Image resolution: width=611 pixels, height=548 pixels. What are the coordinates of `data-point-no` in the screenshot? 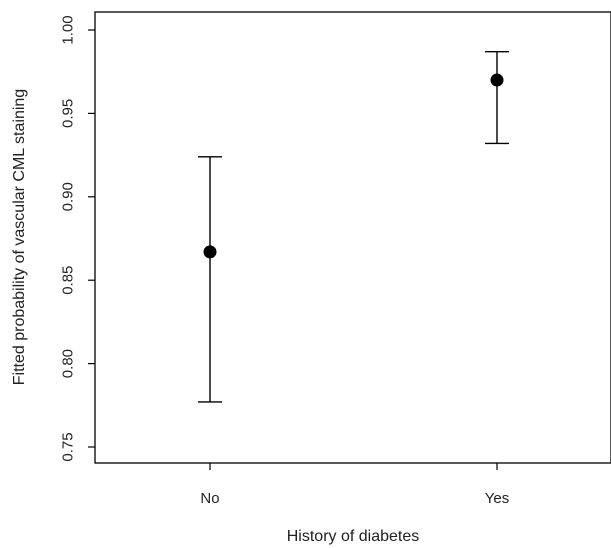 It's located at (210, 252).